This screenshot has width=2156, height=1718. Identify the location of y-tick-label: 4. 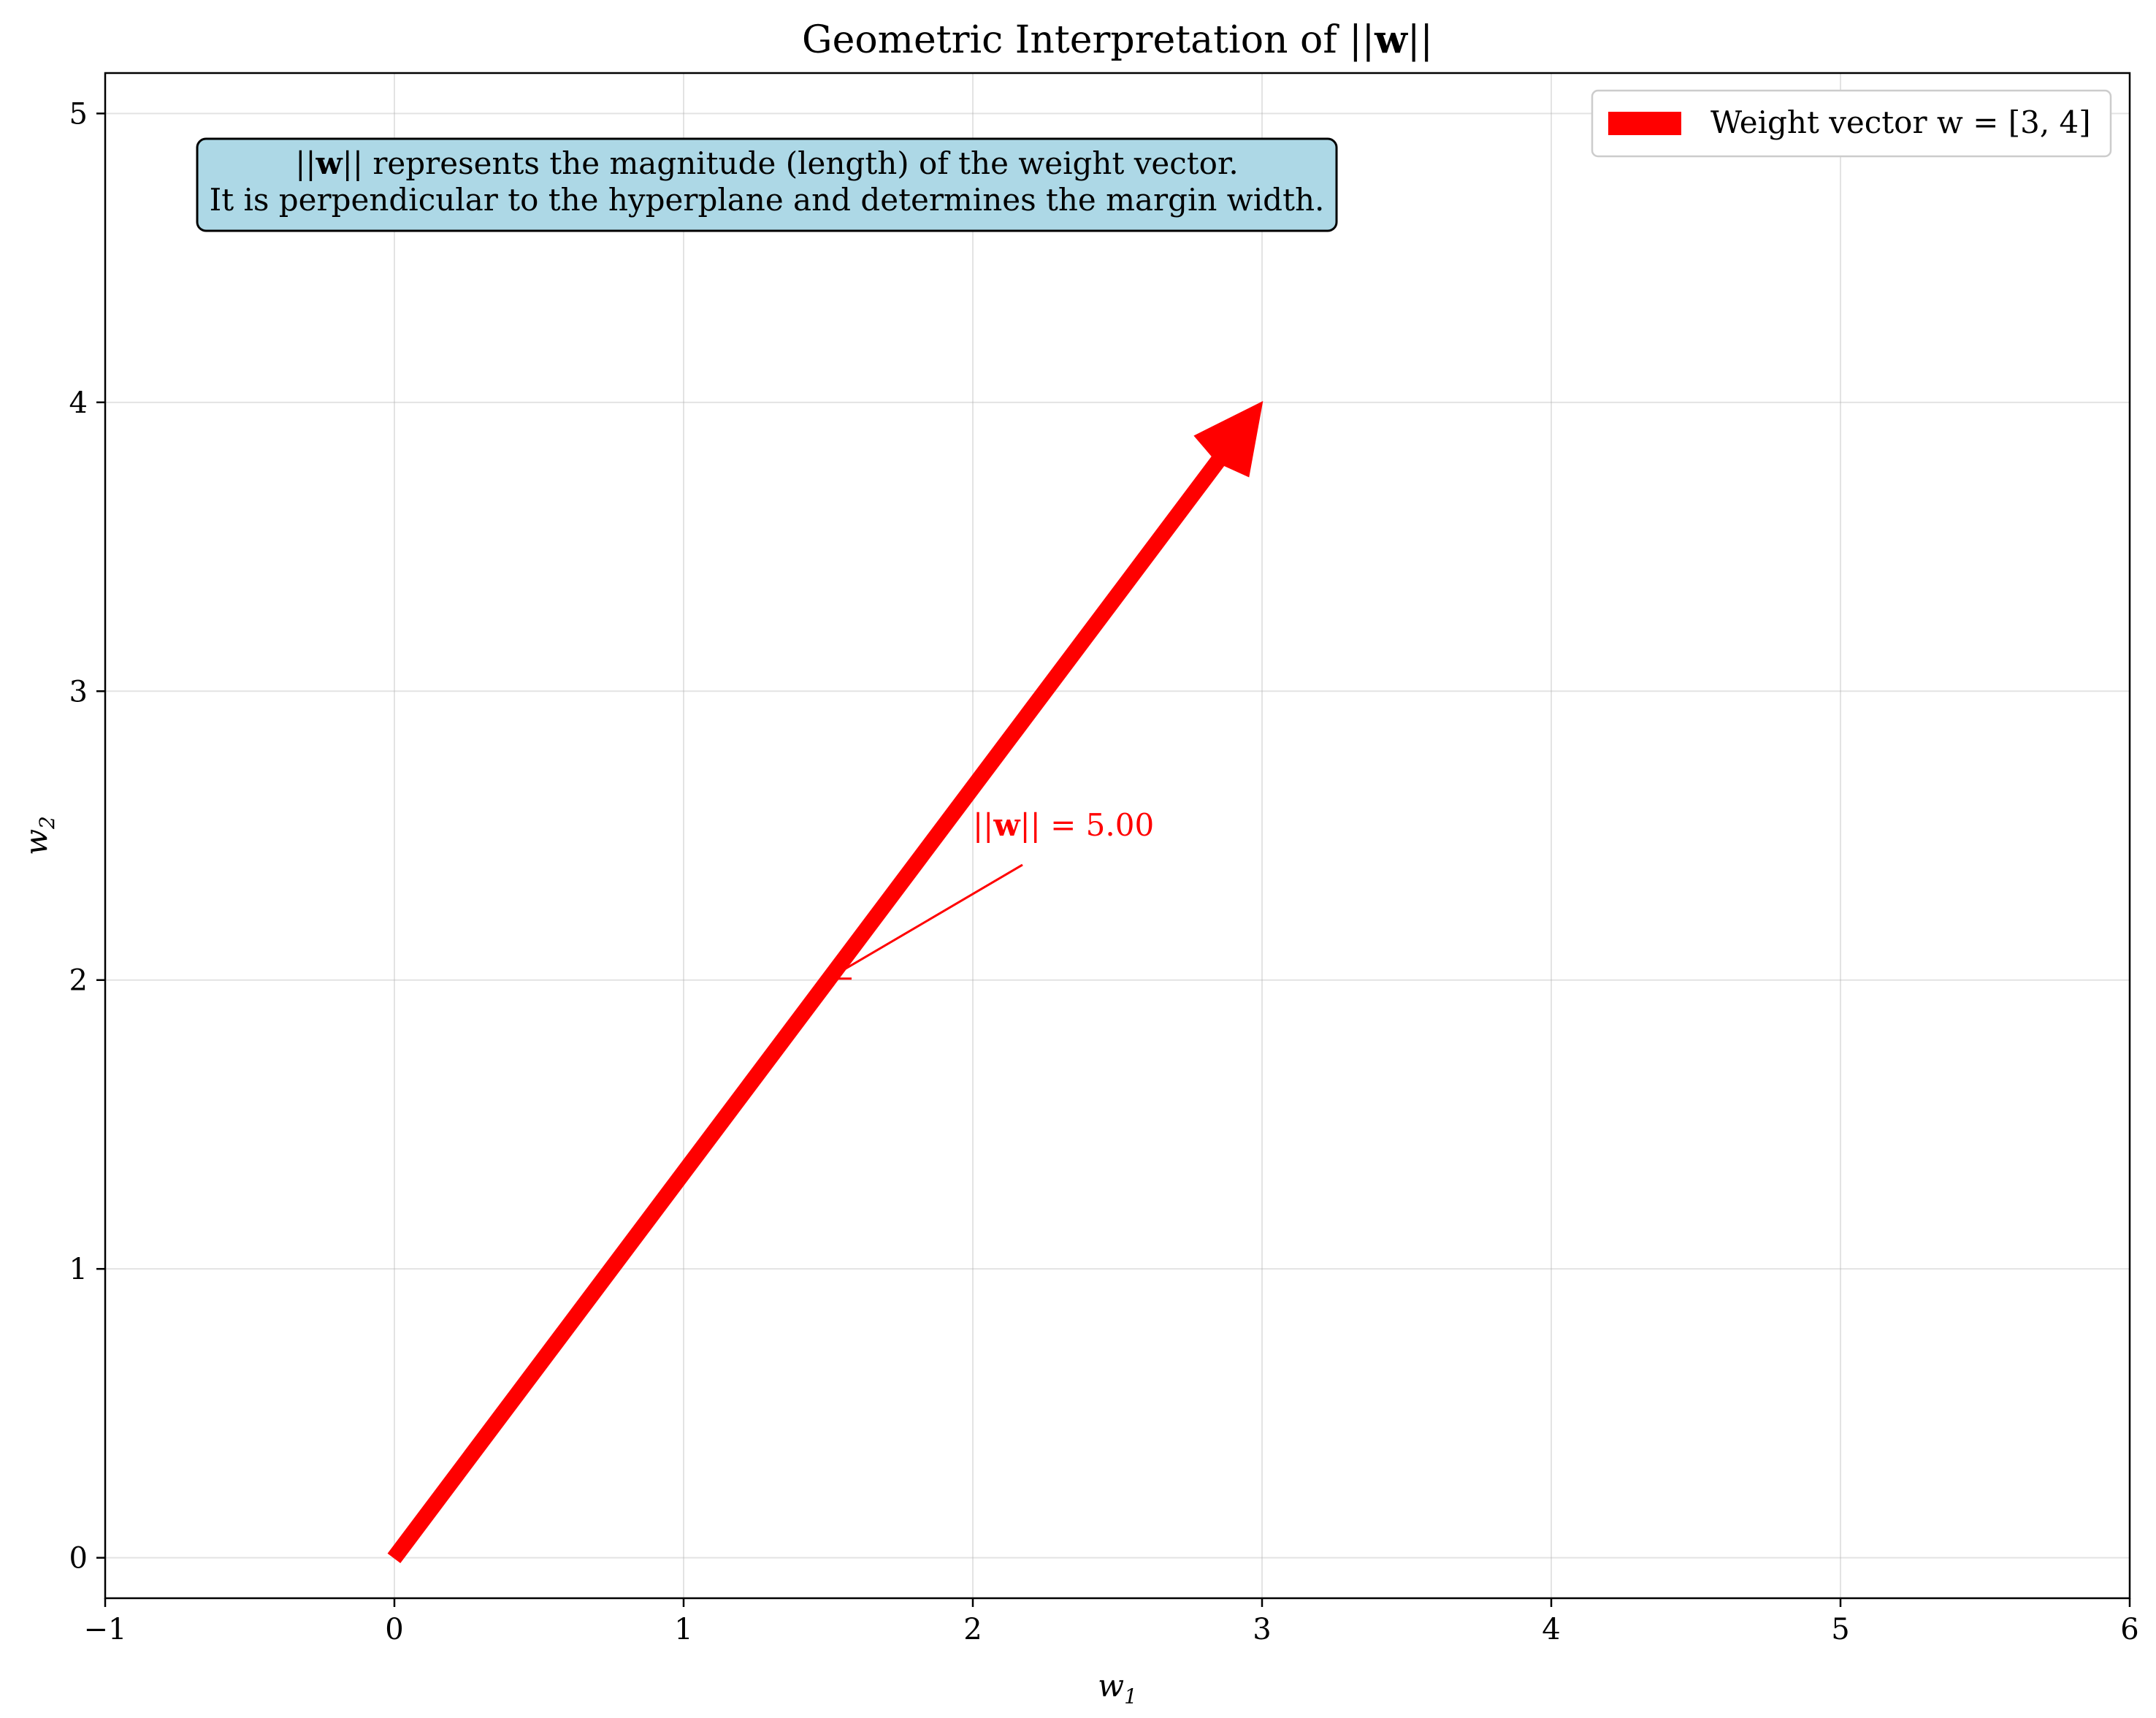
(79, 403).